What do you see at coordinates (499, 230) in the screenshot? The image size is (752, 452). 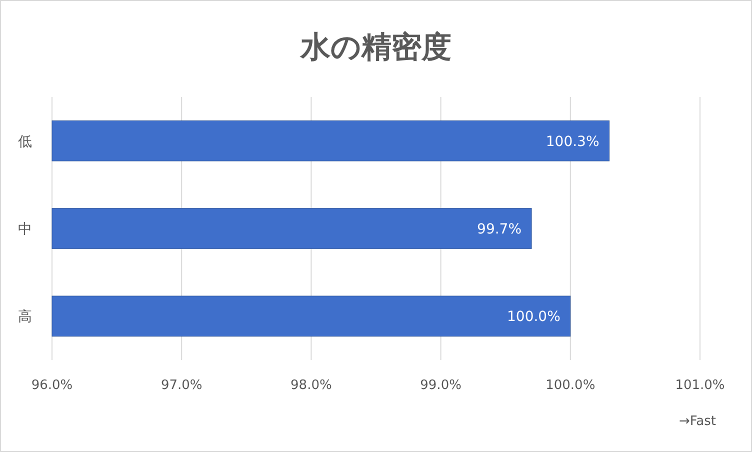 I see `data-label: 99.7%` at bounding box center [499, 230].